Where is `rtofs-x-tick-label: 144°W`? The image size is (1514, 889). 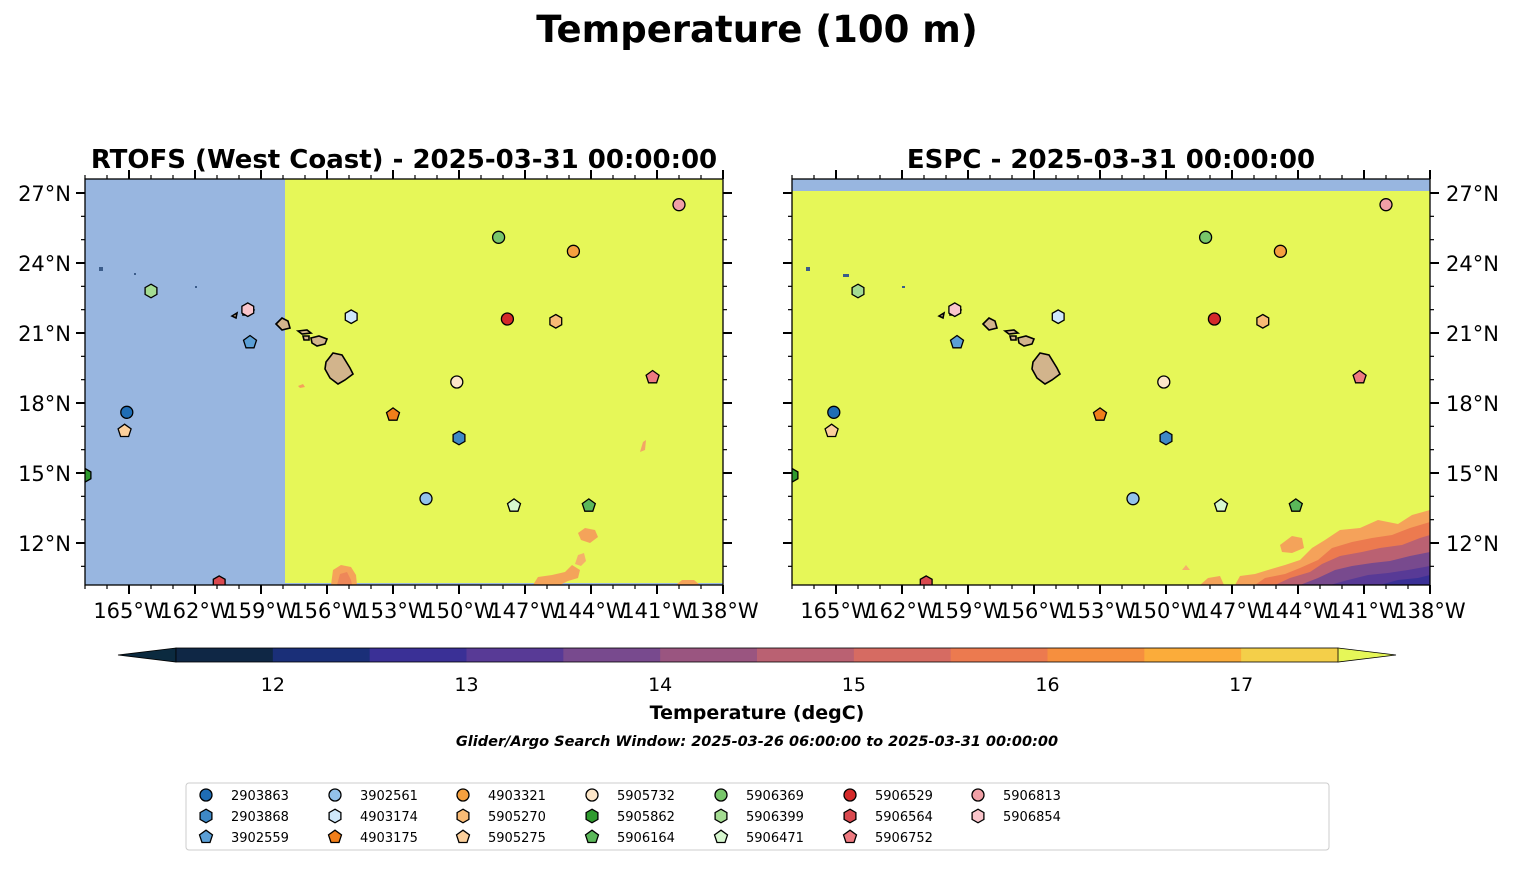
rtofs-x-tick-label: 144°W is located at coordinates (591, 611).